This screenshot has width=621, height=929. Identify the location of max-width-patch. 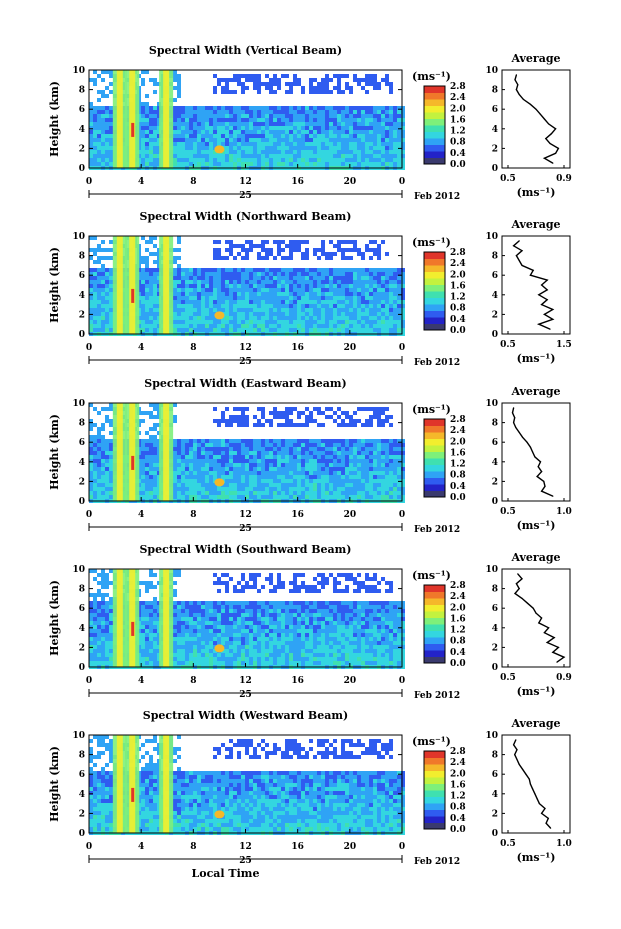
(219, 315).